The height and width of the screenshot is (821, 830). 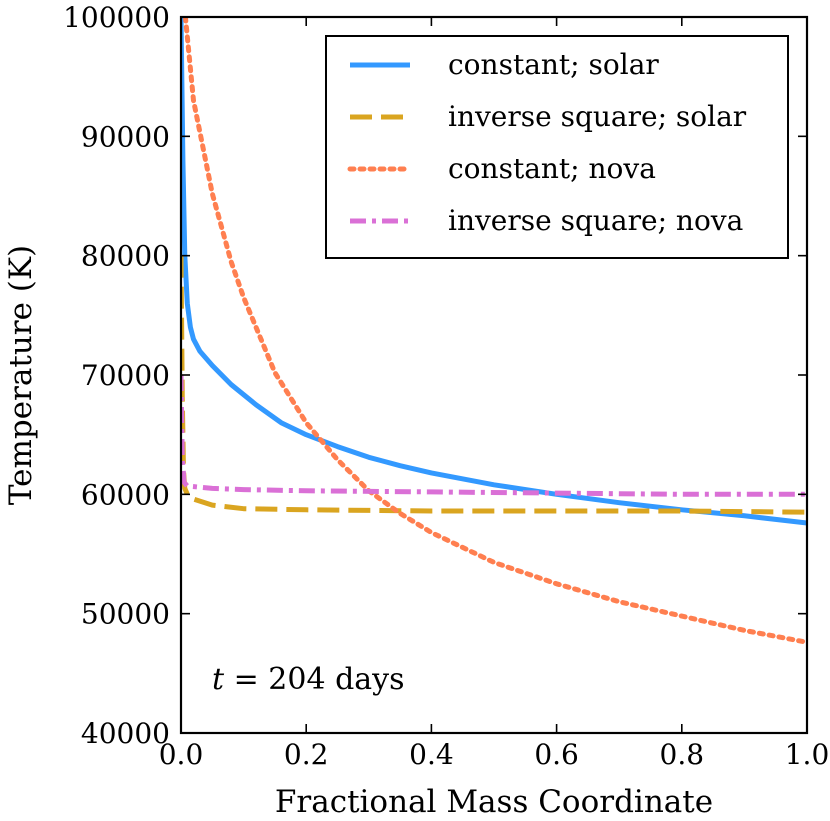 What do you see at coordinates (125, 256) in the screenshot?
I see `y-tick-label: 80000` at bounding box center [125, 256].